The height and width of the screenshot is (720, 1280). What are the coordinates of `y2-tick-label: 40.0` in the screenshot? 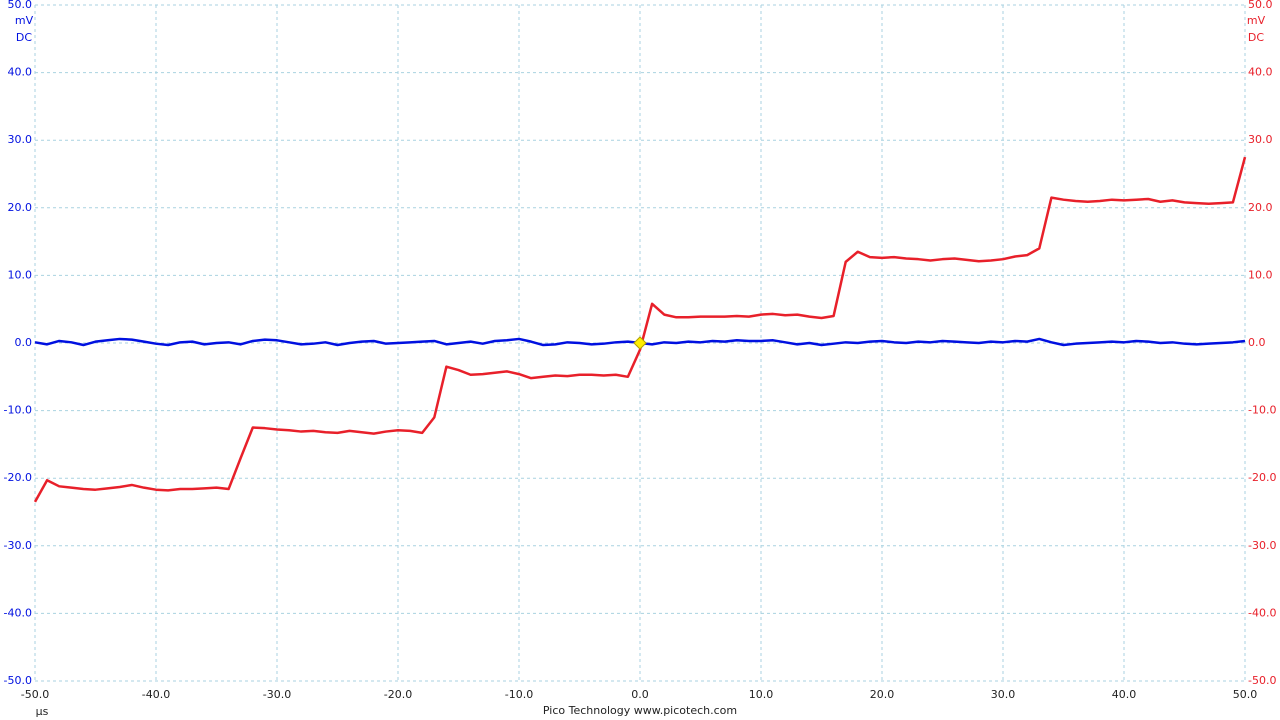 It's located at (1260, 72).